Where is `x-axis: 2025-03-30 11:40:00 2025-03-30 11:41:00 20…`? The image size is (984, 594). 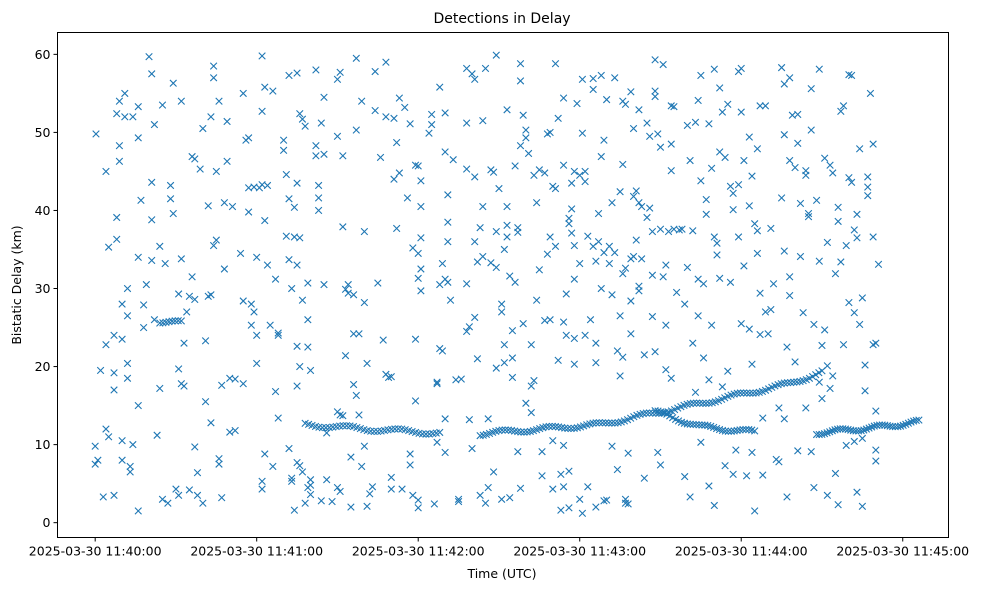 x-axis: 2025-03-30 11:40:00 2025-03-30 11:41:00 20… is located at coordinates (499, 548).